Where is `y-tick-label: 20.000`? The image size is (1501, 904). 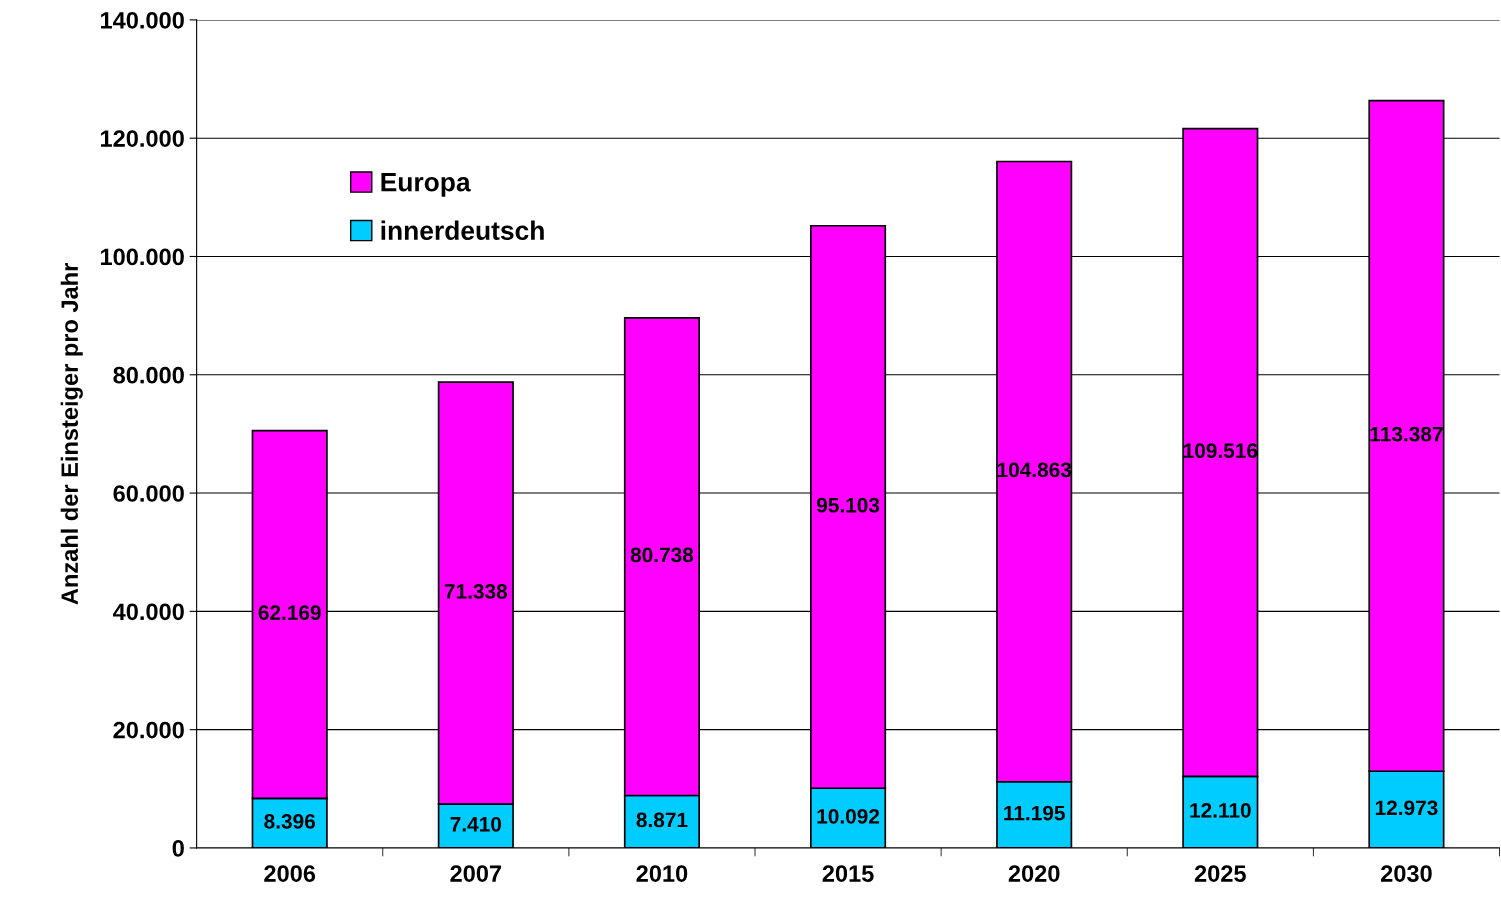 y-tick-label: 20.000 is located at coordinates (148, 730).